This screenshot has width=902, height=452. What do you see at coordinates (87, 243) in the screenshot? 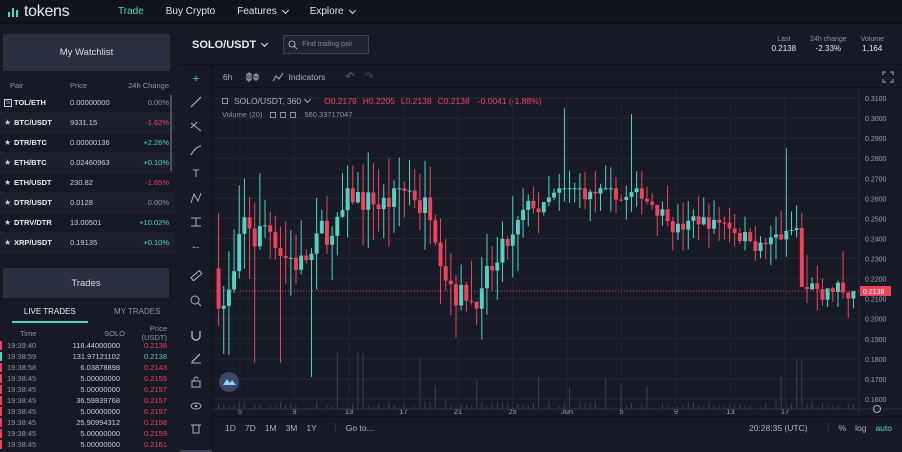
I see `watchlist-row: ★ XRP/USDT 0.19135 +0.10%` at bounding box center [87, 243].